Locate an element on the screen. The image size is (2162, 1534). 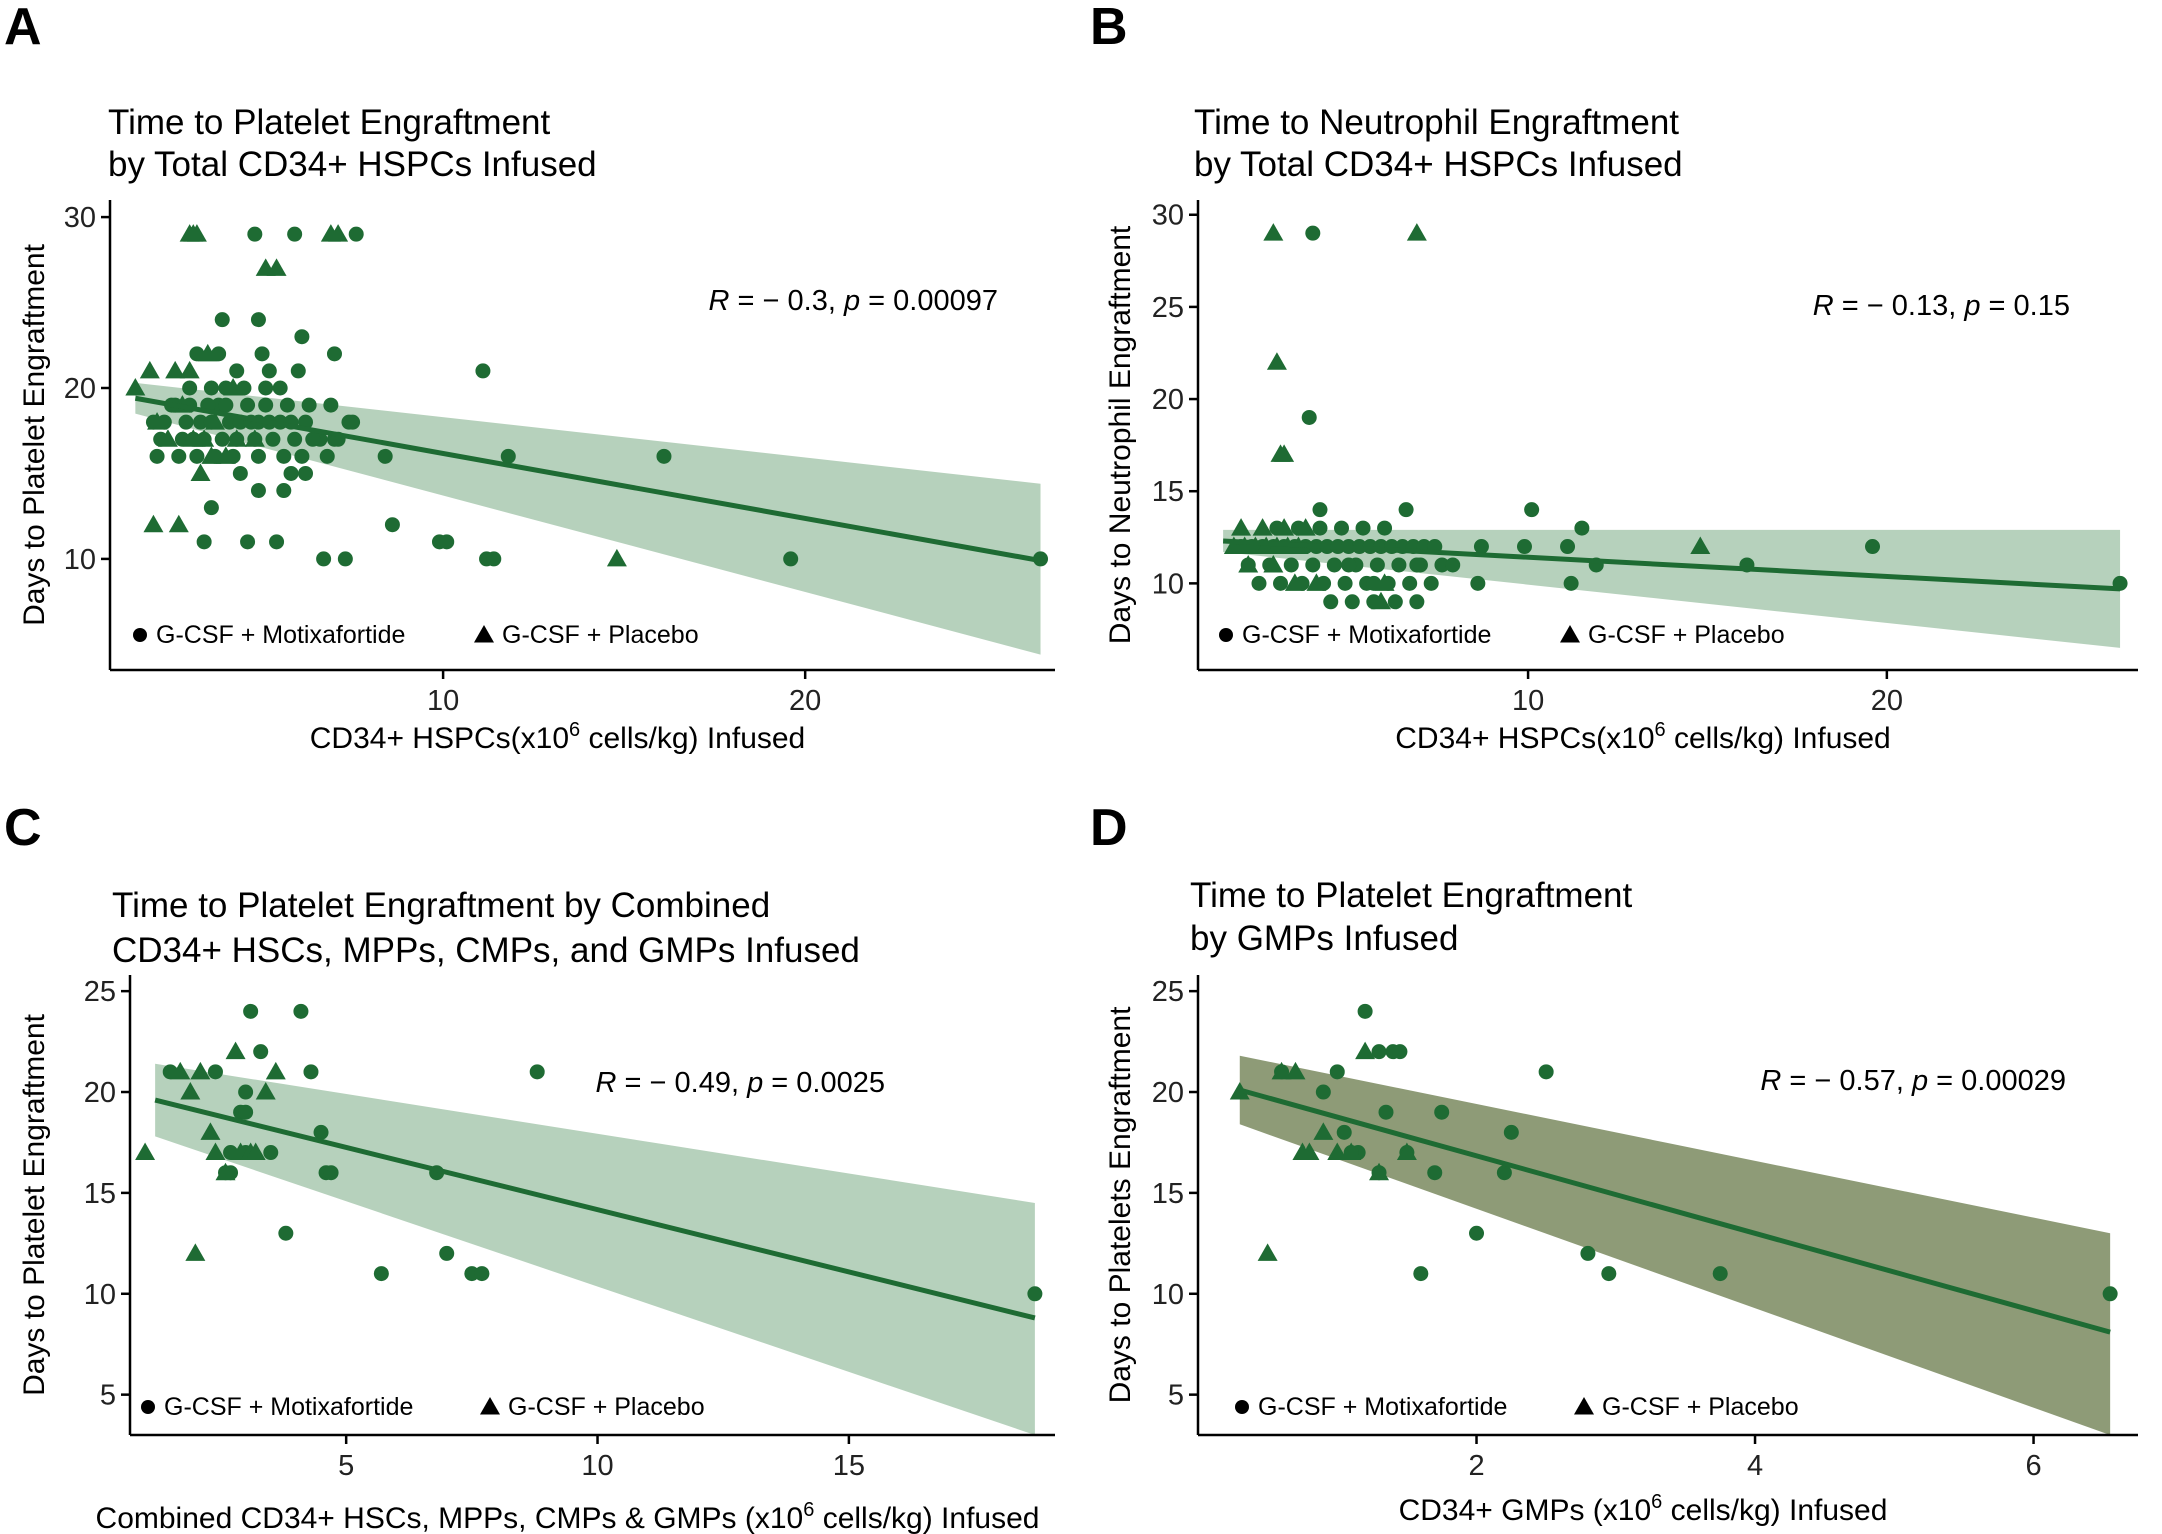
correlation-stat: R = − 0.3, p = 0.00097 is located at coordinates (853, 301).